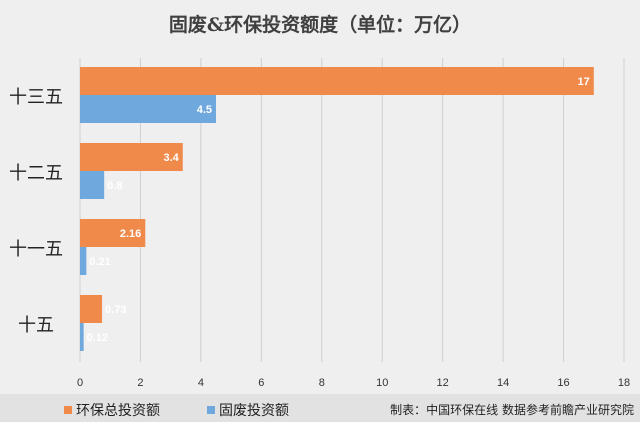  What do you see at coordinates (322, 383) in the screenshot?
I see `x-tick-label: 8` at bounding box center [322, 383].